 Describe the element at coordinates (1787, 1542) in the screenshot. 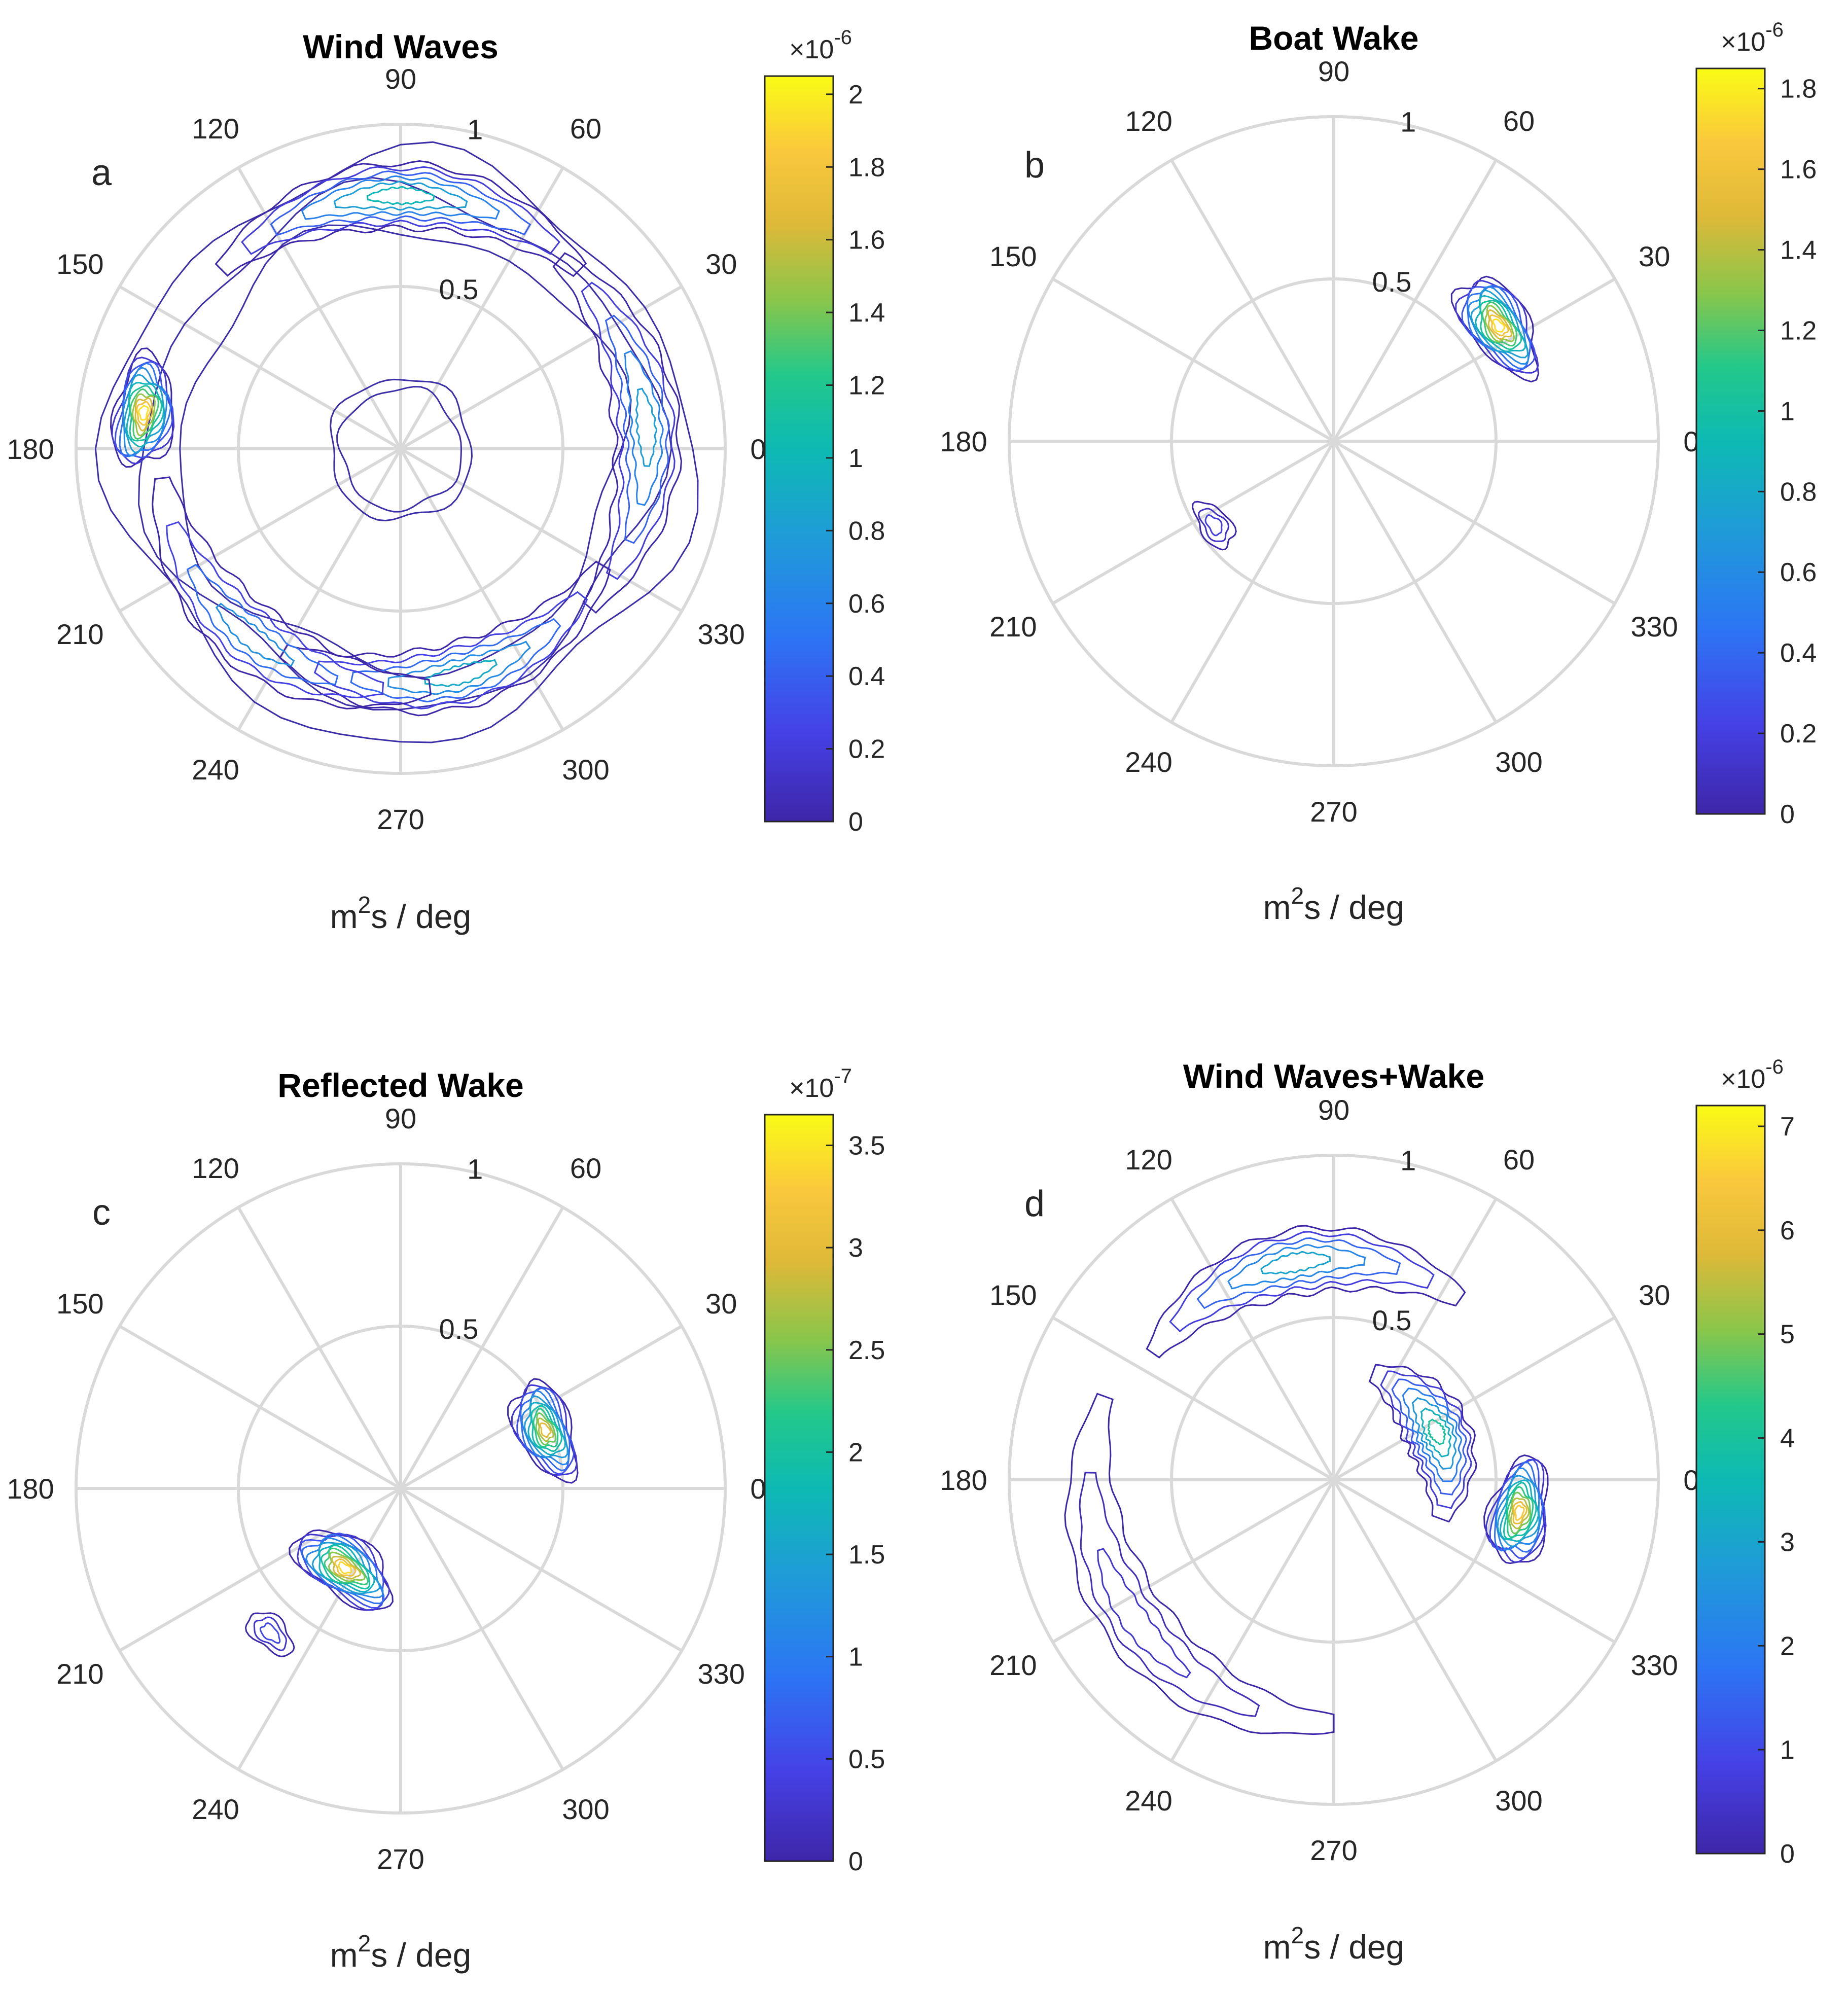

I see `colorbar-tick-label-3: 3` at that location.